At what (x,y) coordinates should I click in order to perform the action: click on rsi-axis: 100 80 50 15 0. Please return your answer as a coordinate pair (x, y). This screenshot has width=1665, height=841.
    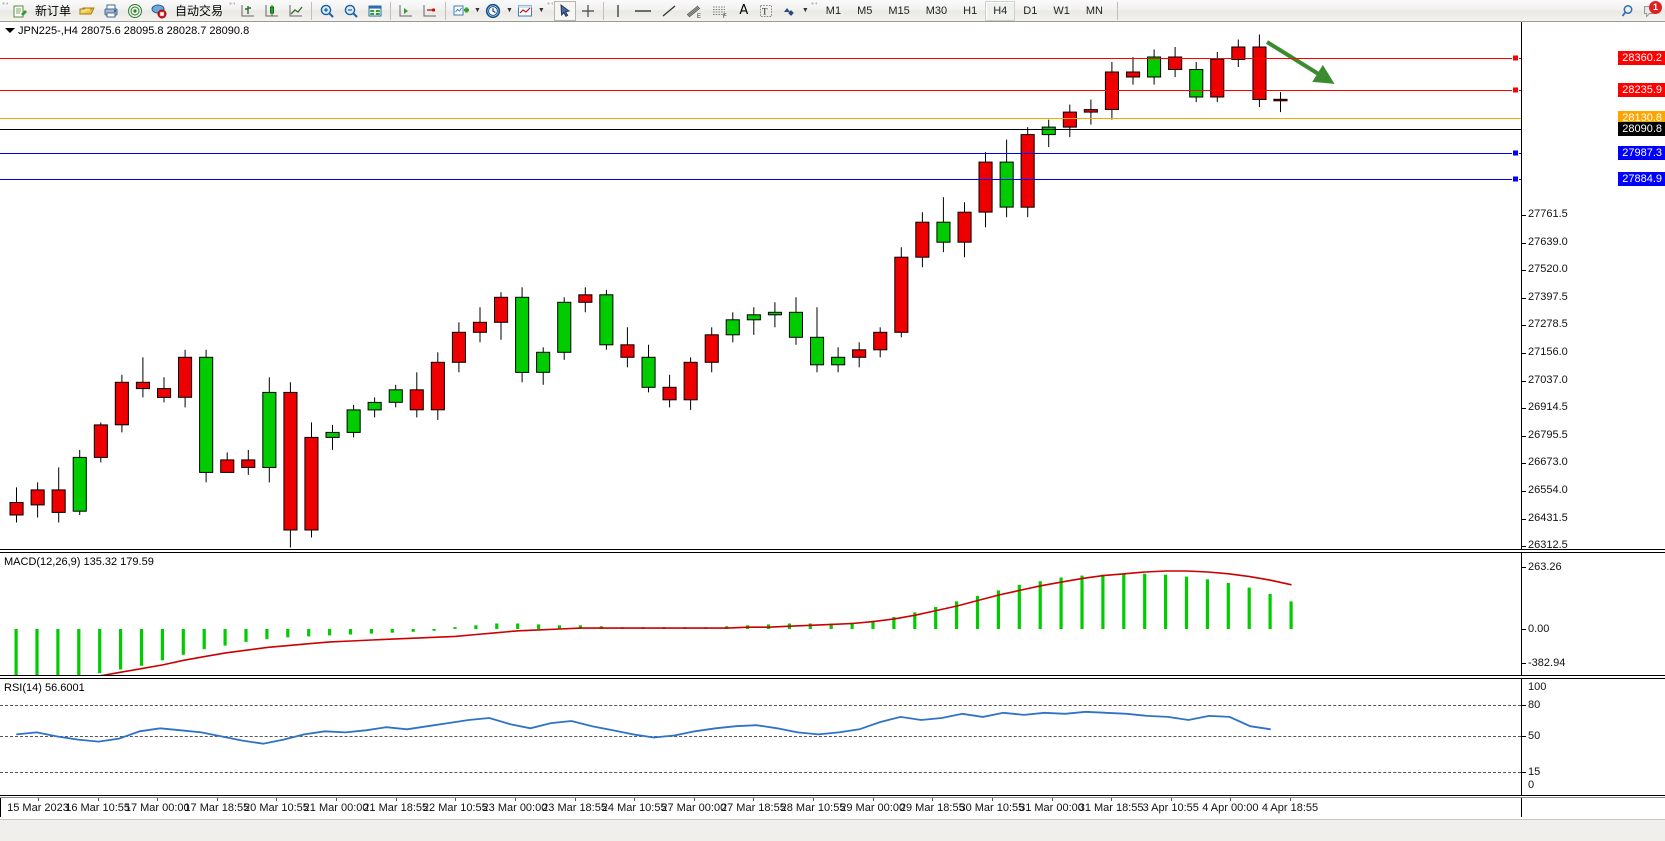
    Looking at the image, I should click on (1593, 737).